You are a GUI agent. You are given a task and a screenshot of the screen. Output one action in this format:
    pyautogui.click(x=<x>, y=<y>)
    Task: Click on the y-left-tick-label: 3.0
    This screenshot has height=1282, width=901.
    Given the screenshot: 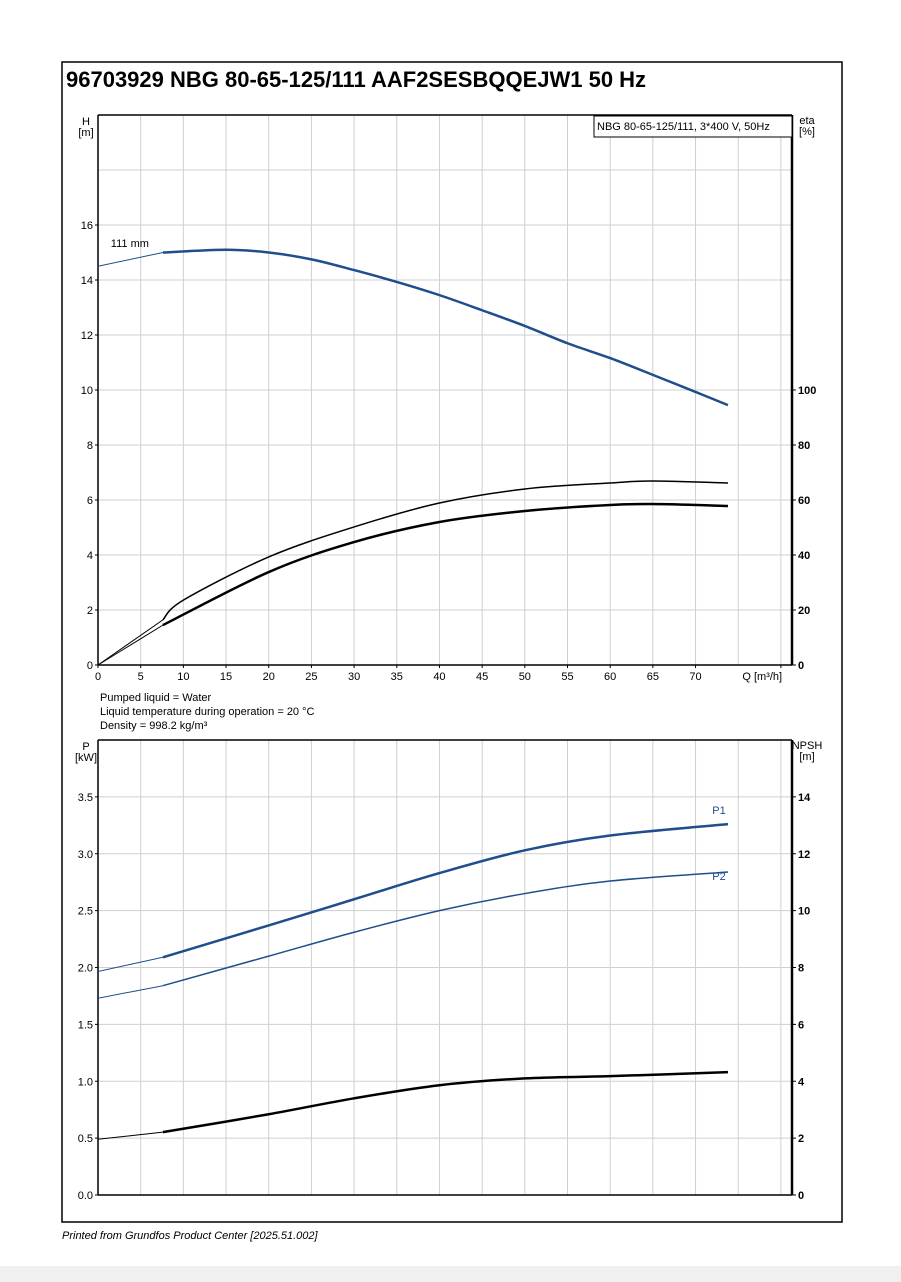 What is the action you would take?
    pyautogui.click(x=85, y=855)
    